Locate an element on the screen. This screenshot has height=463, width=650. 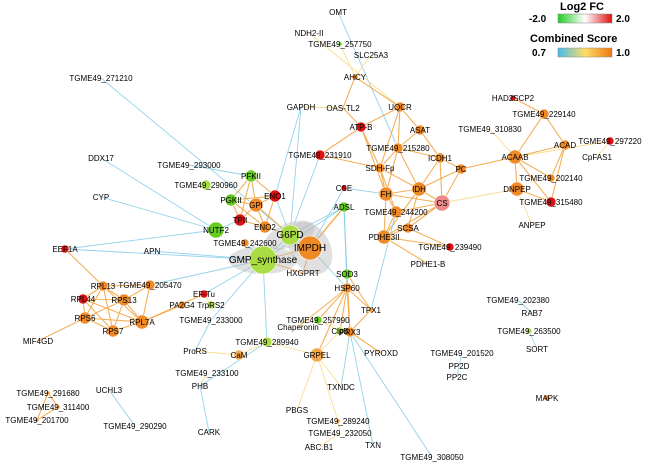
node-TPX1 is located at coordinates (371, 310).